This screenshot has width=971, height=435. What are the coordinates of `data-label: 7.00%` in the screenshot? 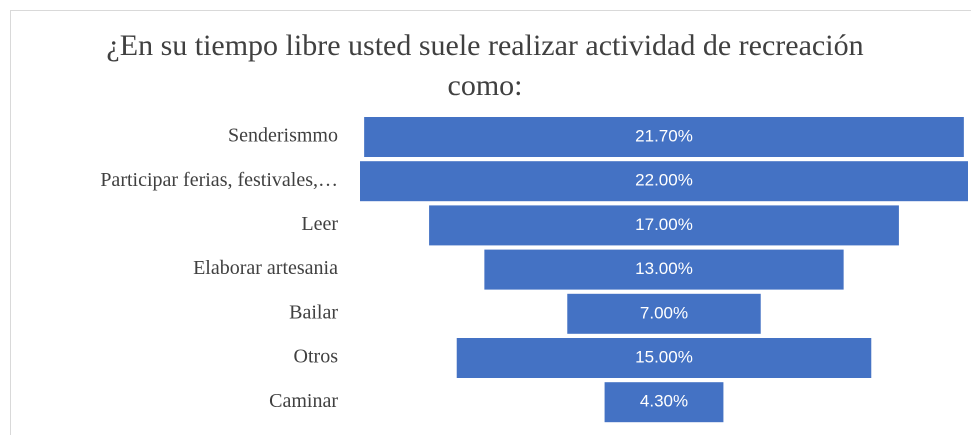 It's located at (664, 312).